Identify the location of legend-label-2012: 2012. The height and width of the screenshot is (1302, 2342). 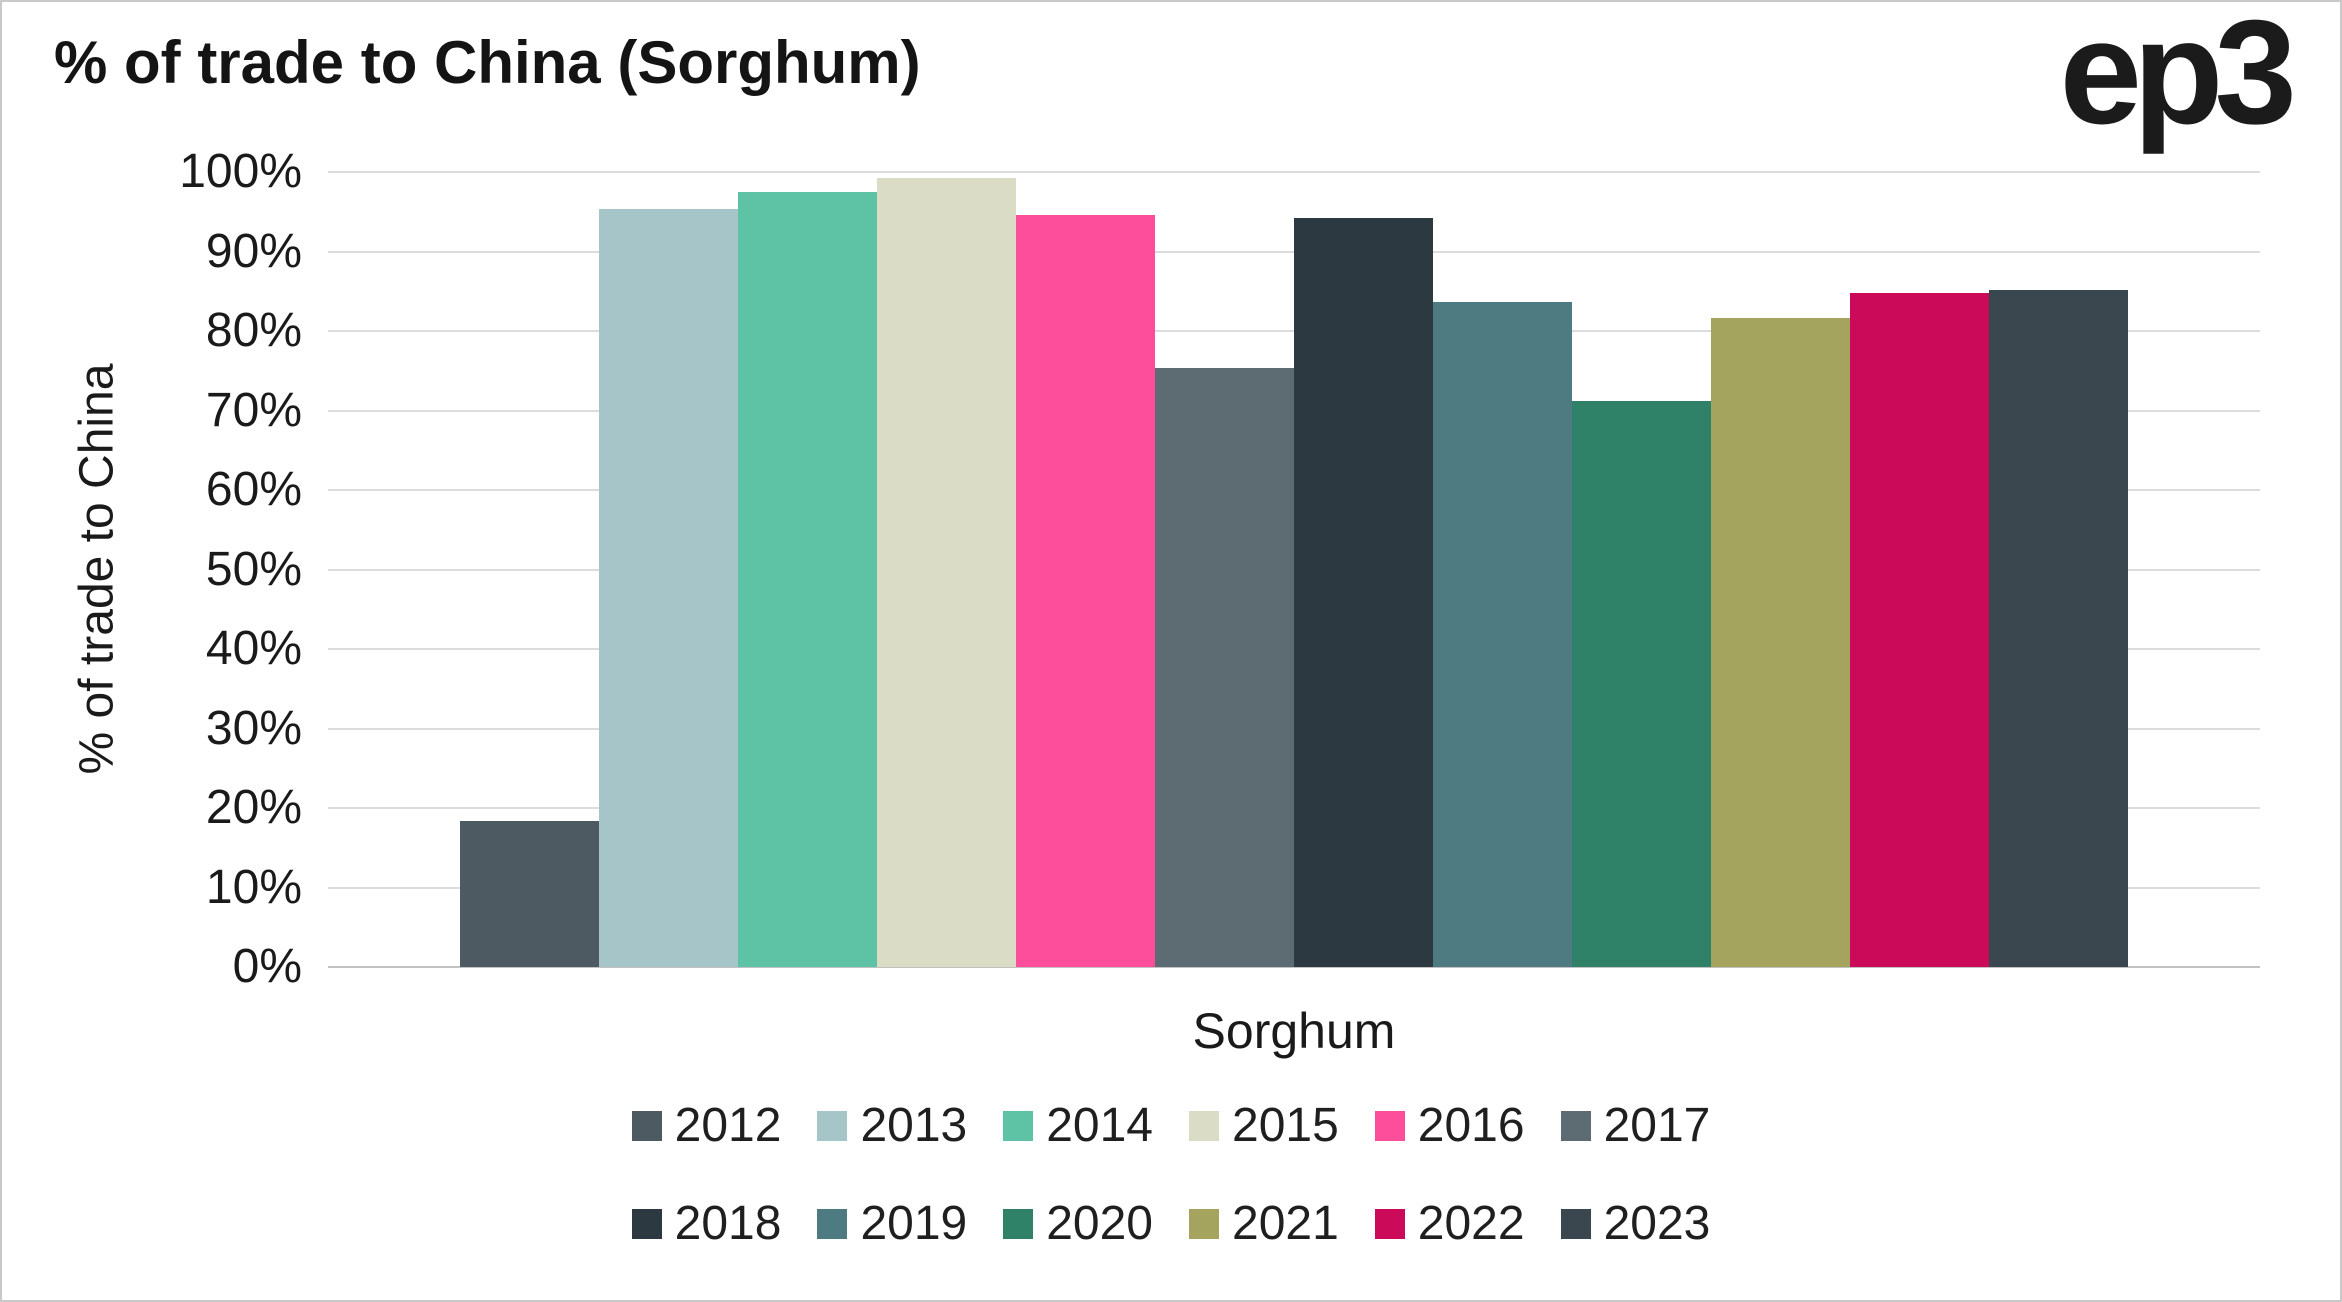
(728, 1125).